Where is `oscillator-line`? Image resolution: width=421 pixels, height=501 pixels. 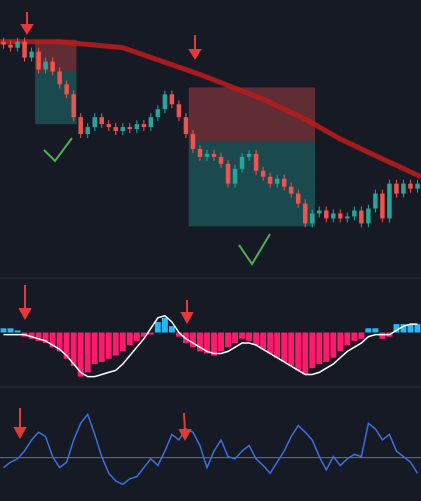 oscillator-line is located at coordinates (211, 449).